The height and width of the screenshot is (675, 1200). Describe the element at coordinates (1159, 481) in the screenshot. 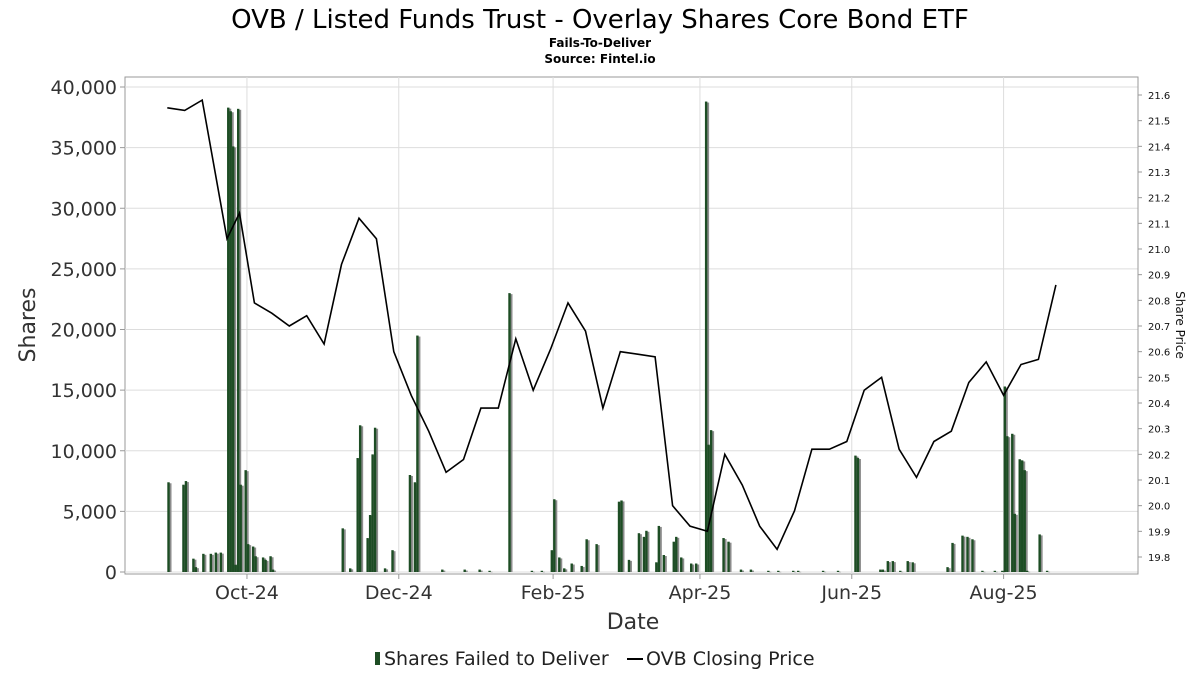

I see `y2-tick-label: 20.1` at that location.